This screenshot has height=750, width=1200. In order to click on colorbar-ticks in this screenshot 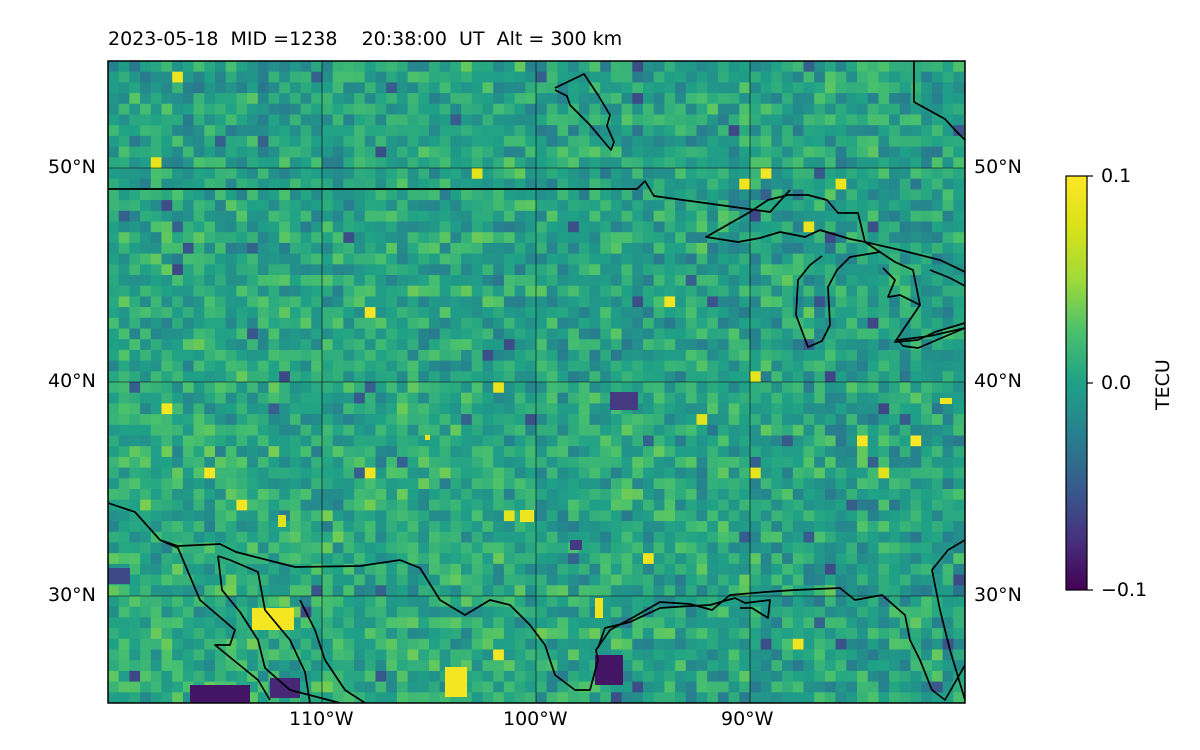, I will do `click(1090, 383)`.